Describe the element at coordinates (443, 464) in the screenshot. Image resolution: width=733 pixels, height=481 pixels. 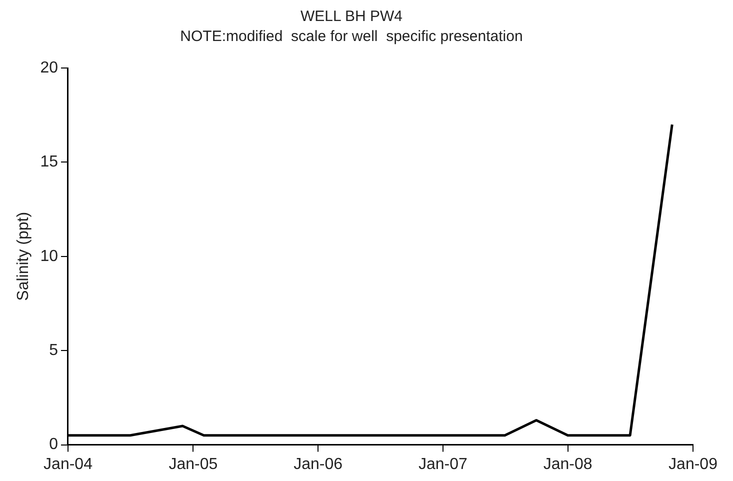
I see `x-tick-label: Jan-07` at that location.